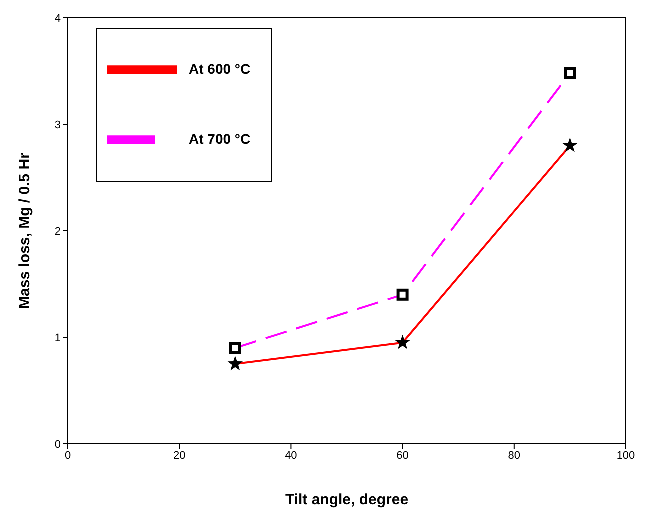  What do you see at coordinates (57, 338) in the screenshot?
I see `y-tick-label: 1` at bounding box center [57, 338].